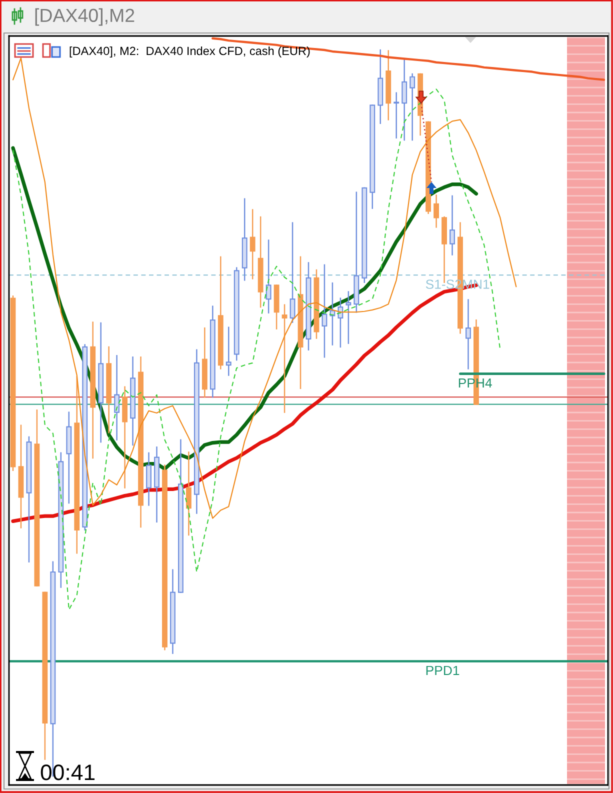 The image size is (613, 793). I want to click on ref-line-label: PPD1, so click(443, 671).